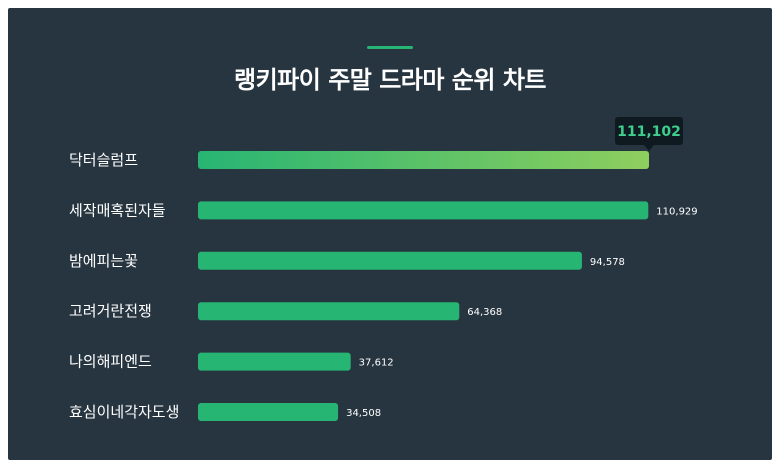  What do you see at coordinates (376, 363) in the screenshot?
I see `value-label: 37,612` at bounding box center [376, 363].